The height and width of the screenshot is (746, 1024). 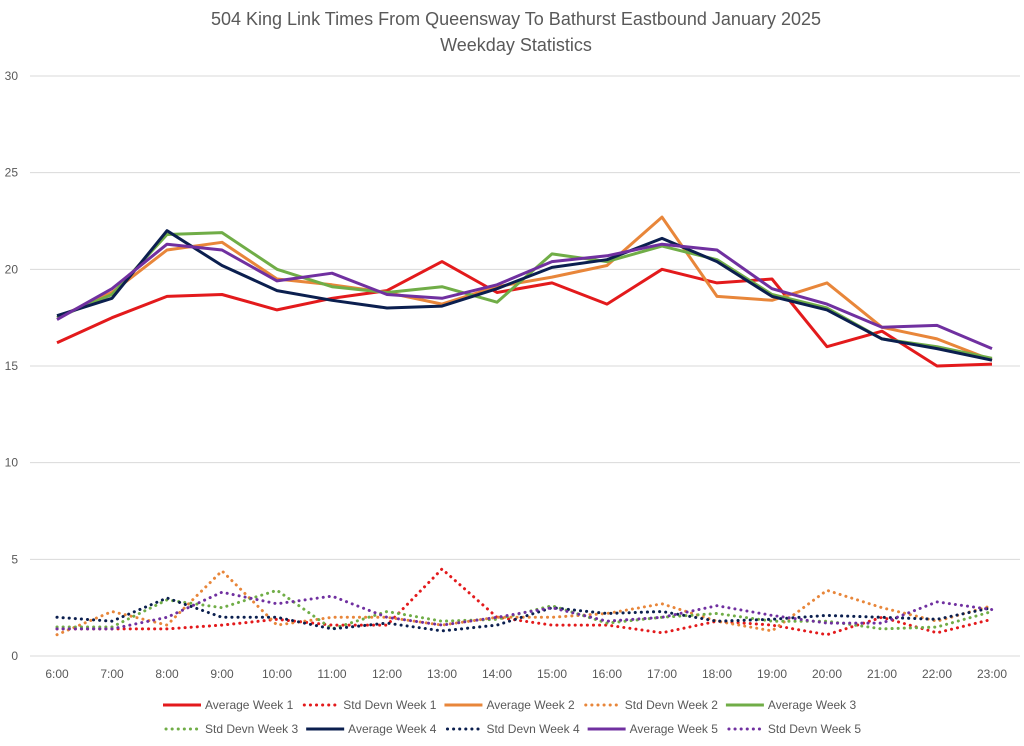 What do you see at coordinates (331, 674) in the screenshot?
I see `x-tick-label: 11:00` at bounding box center [331, 674].